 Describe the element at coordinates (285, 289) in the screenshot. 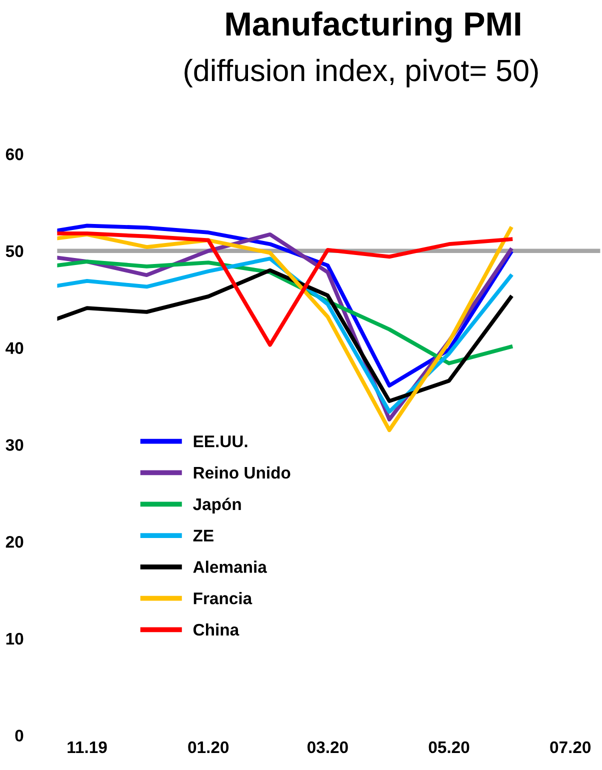

I see `line-series` at that location.